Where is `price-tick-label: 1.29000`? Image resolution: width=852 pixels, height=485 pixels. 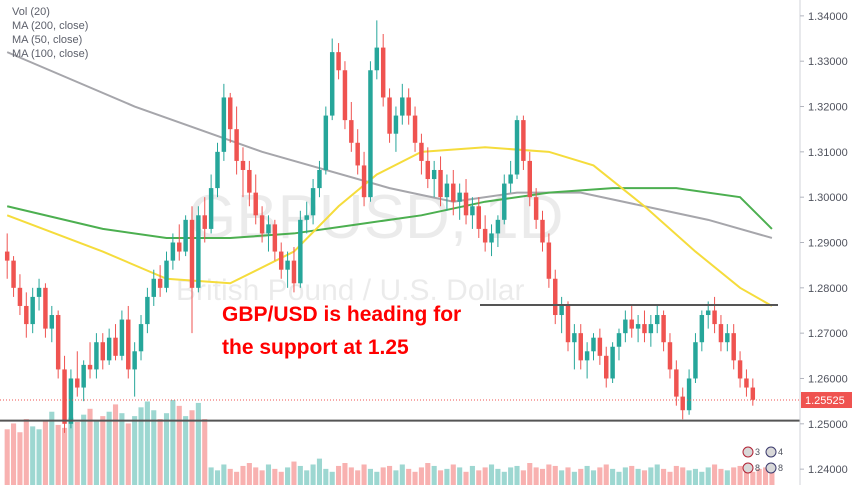
price-tick-label: 1.29000 is located at coordinates (828, 244).